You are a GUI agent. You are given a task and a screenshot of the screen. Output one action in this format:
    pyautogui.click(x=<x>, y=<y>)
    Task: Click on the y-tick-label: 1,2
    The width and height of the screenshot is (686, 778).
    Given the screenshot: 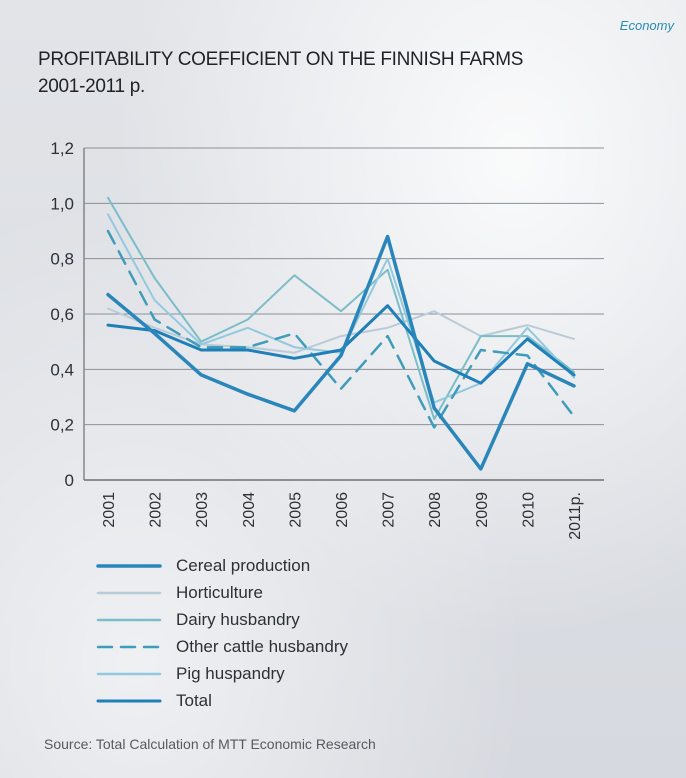 What is the action you would take?
    pyautogui.click(x=62, y=148)
    